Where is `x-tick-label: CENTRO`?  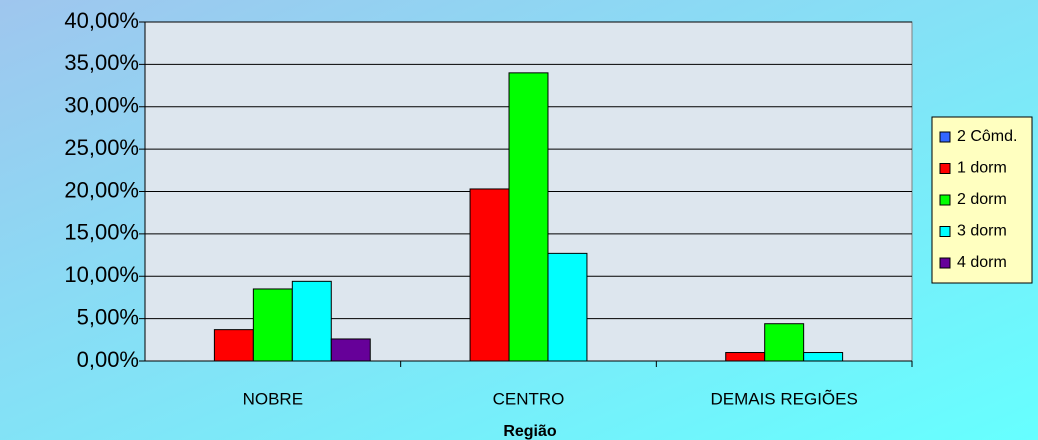 x-tick-label: CENTRO is located at coordinates (529, 398).